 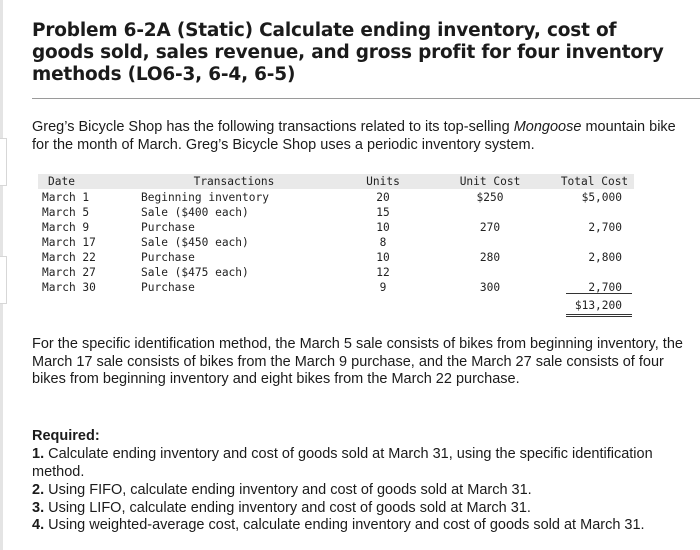 What do you see at coordinates (195, 212) in the screenshot?
I see `cell-transaction: Sale ($400 each)` at bounding box center [195, 212].